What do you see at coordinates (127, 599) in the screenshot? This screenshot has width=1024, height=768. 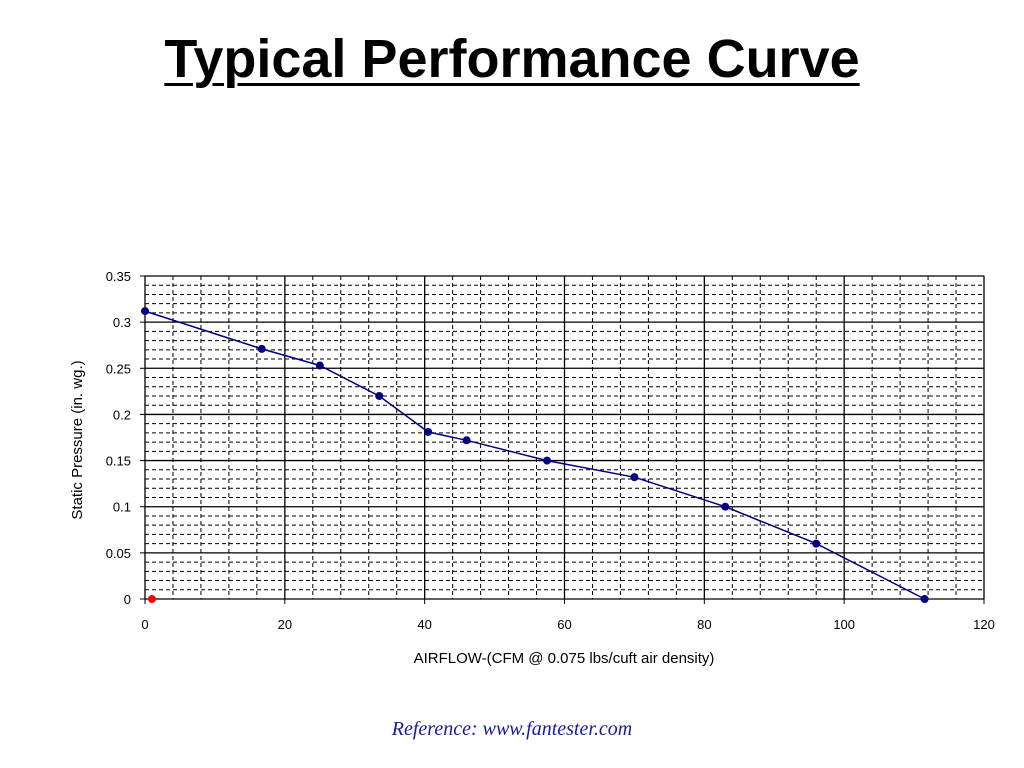 I see `y-tick-label: 0` at bounding box center [127, 599].